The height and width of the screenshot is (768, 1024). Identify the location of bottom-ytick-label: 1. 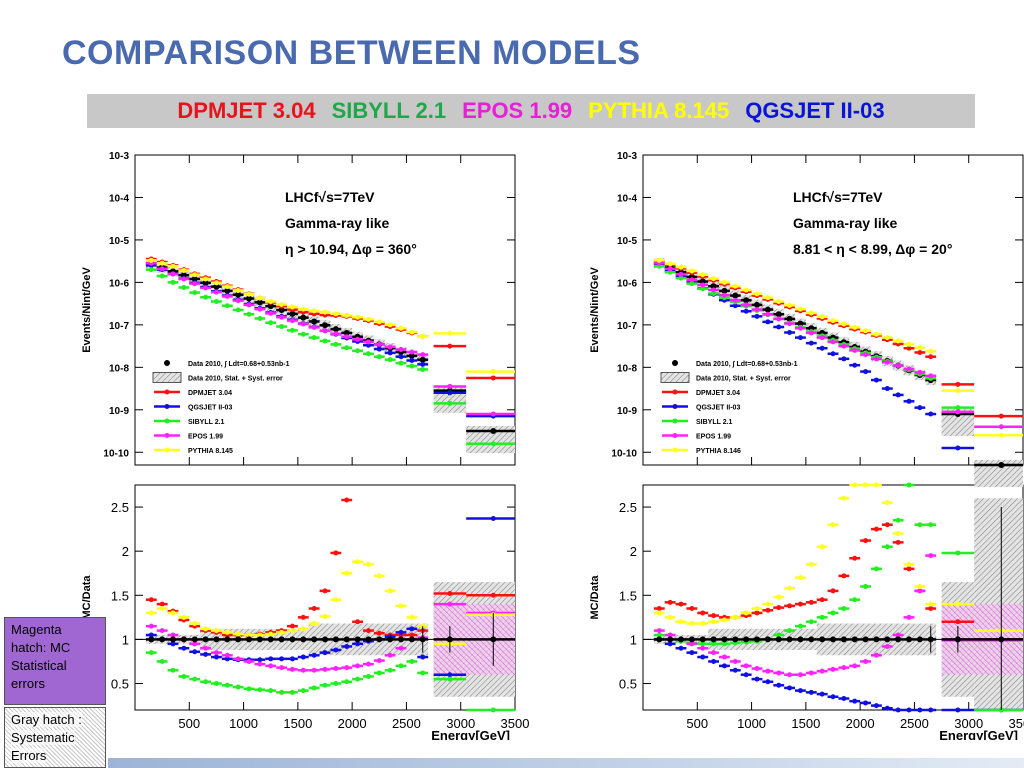
(125, 639).